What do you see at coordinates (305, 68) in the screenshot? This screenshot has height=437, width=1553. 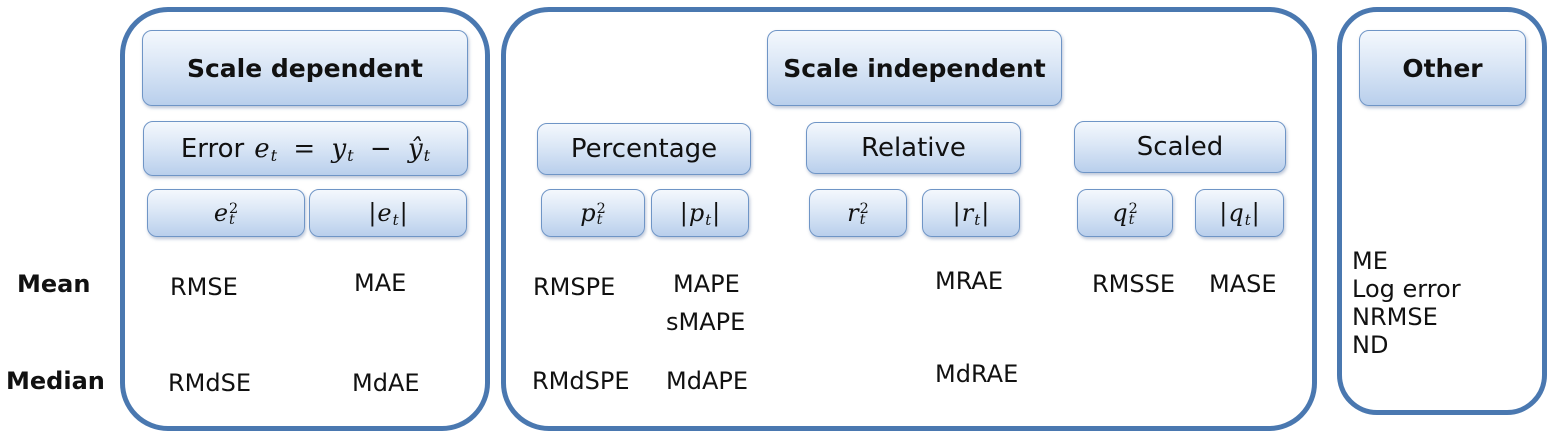 I see `scale-dependent-title: Scale dependent` at bounding box center [305, 68].